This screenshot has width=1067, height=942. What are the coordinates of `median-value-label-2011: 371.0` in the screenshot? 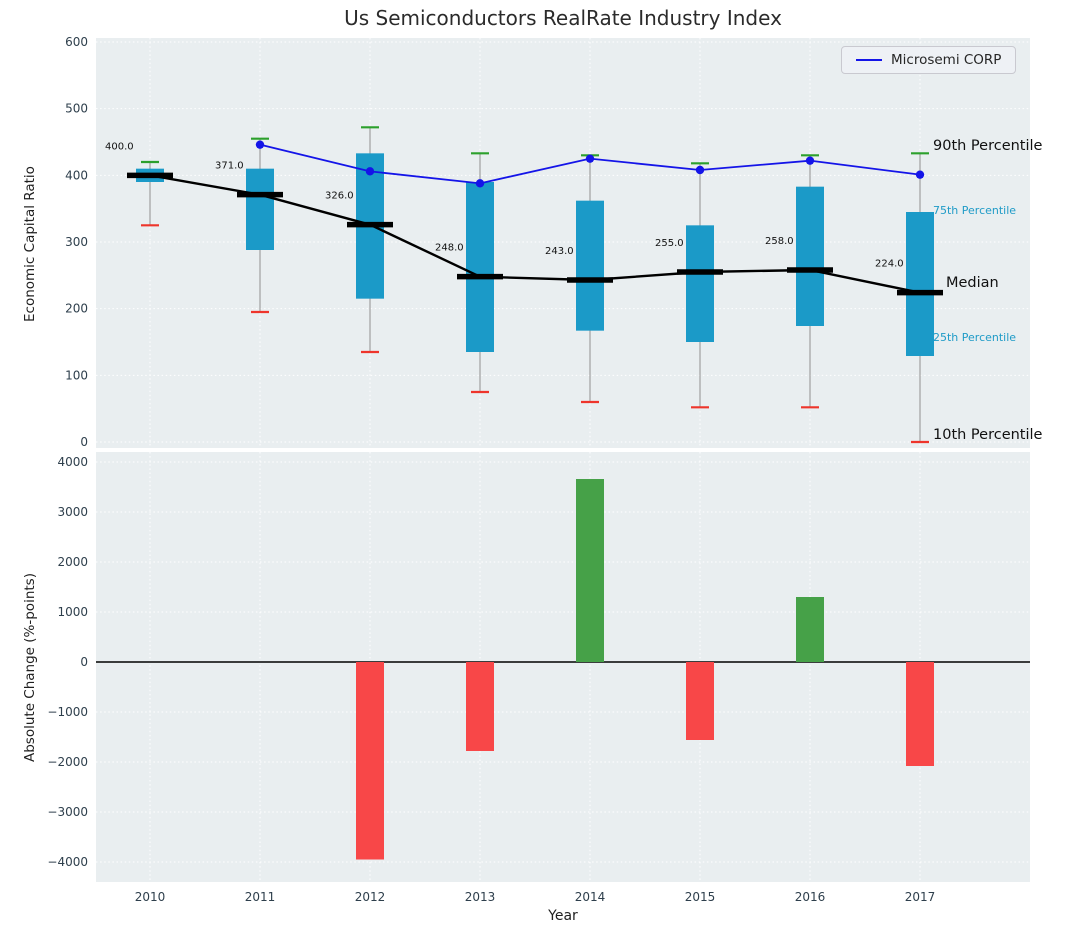 It's located at (229, 166).